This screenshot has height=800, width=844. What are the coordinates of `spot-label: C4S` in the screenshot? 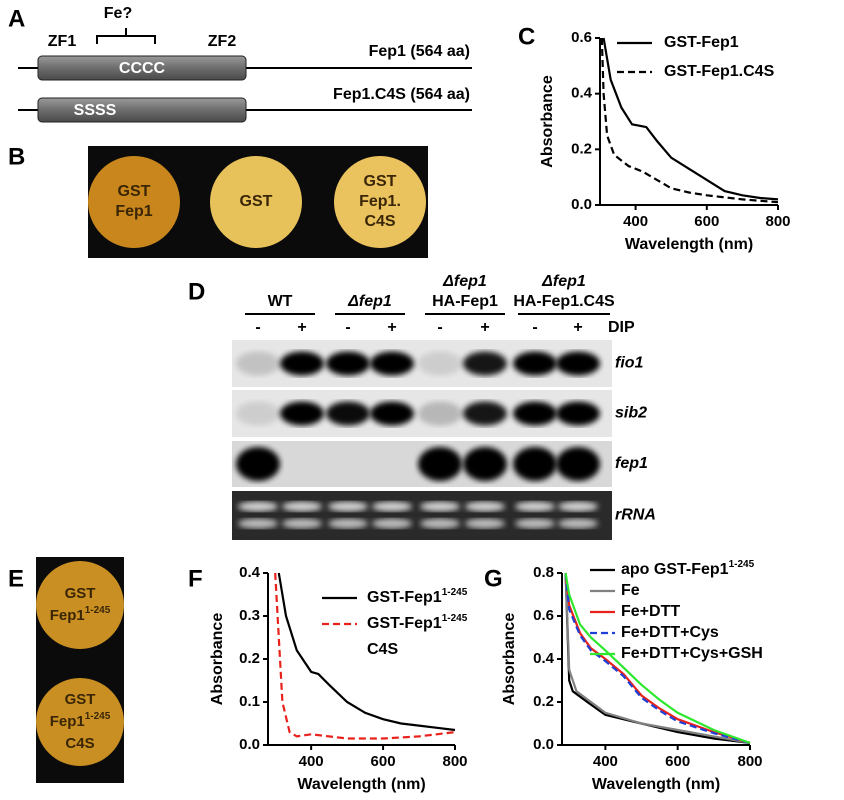 It's located at (79, 743).